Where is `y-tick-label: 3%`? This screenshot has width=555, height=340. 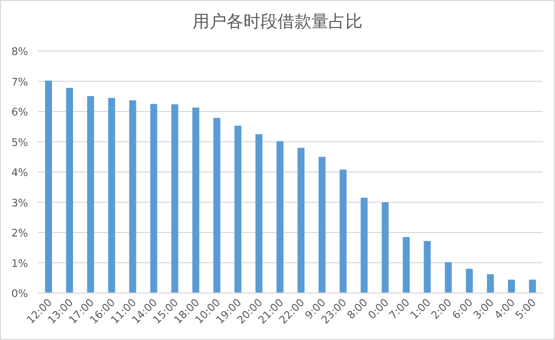 y-tick-label: 3% is located at coordinates (19, 203).